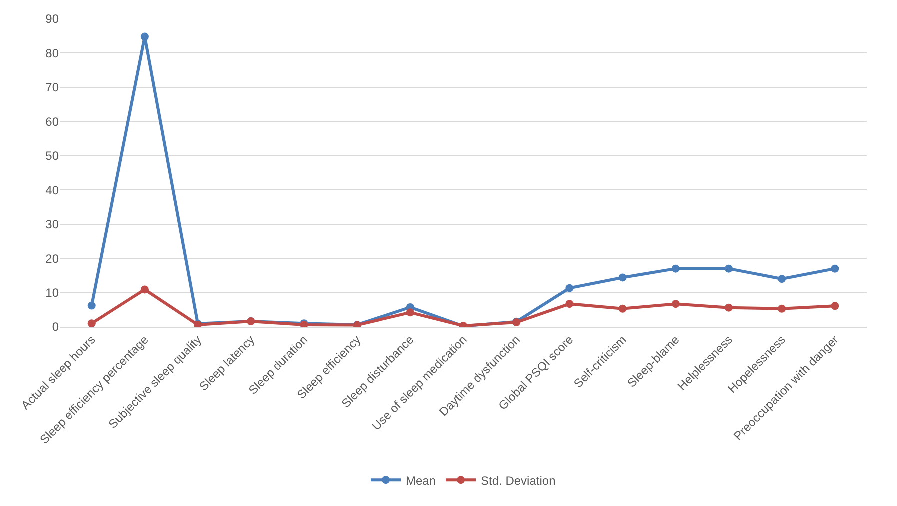 This screenshot has width=897, height=506. I want to click on legend-label: Mean, so click(421, 481).